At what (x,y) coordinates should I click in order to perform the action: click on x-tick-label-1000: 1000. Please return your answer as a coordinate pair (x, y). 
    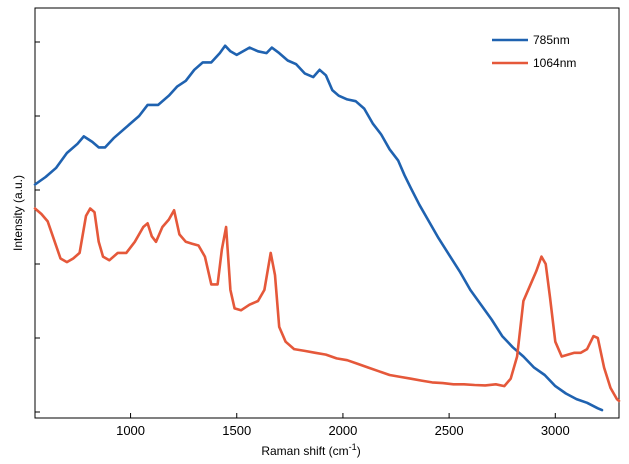
    Looking at the image, I should click on (130, 430).